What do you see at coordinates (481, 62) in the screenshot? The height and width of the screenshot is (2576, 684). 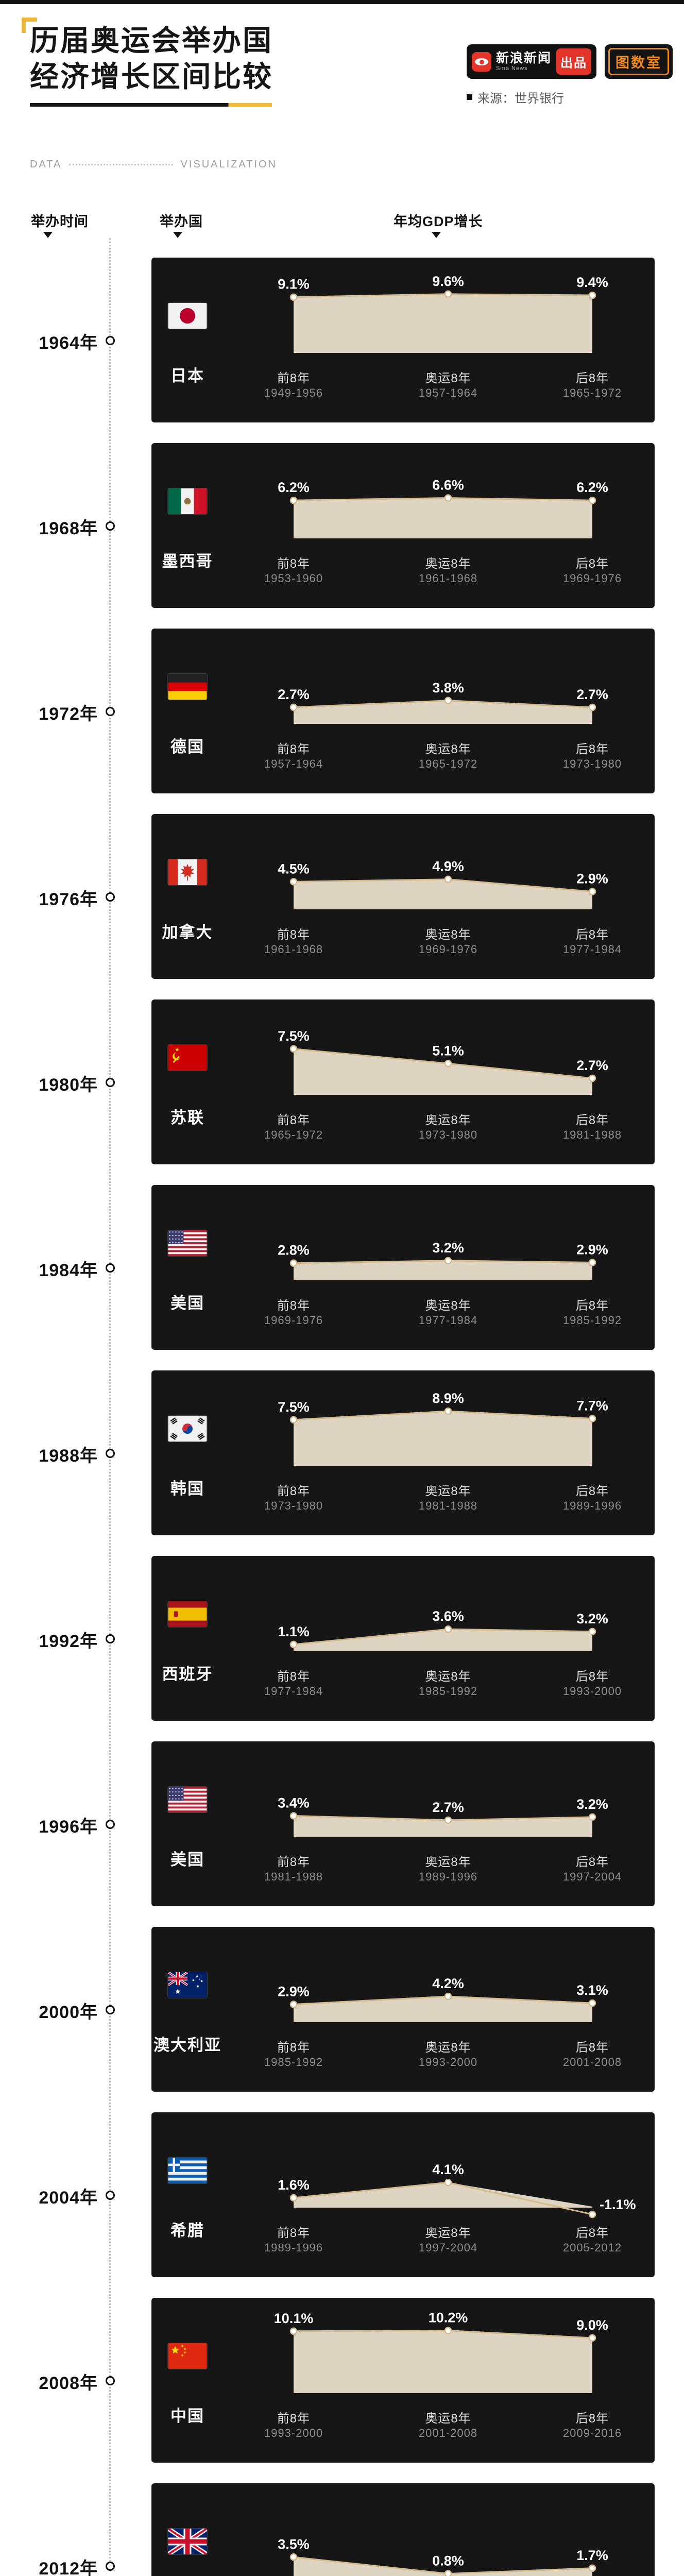 I see `sina-eye-icon` at bounding box center [481, 62].